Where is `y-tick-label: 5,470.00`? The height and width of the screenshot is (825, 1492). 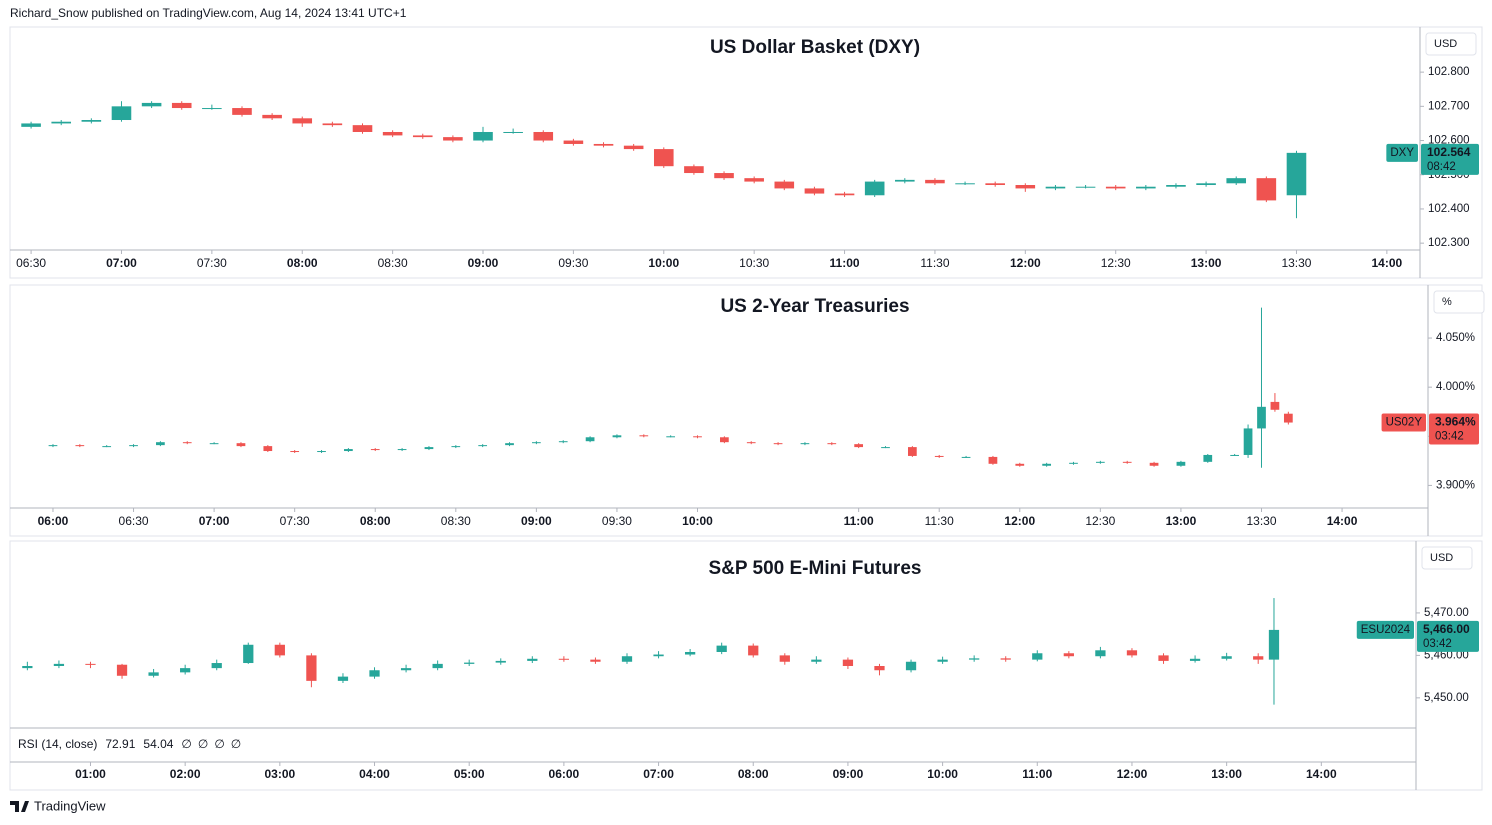 y-tick-label: 5,470.00 is located at coordinates (1446, 613).